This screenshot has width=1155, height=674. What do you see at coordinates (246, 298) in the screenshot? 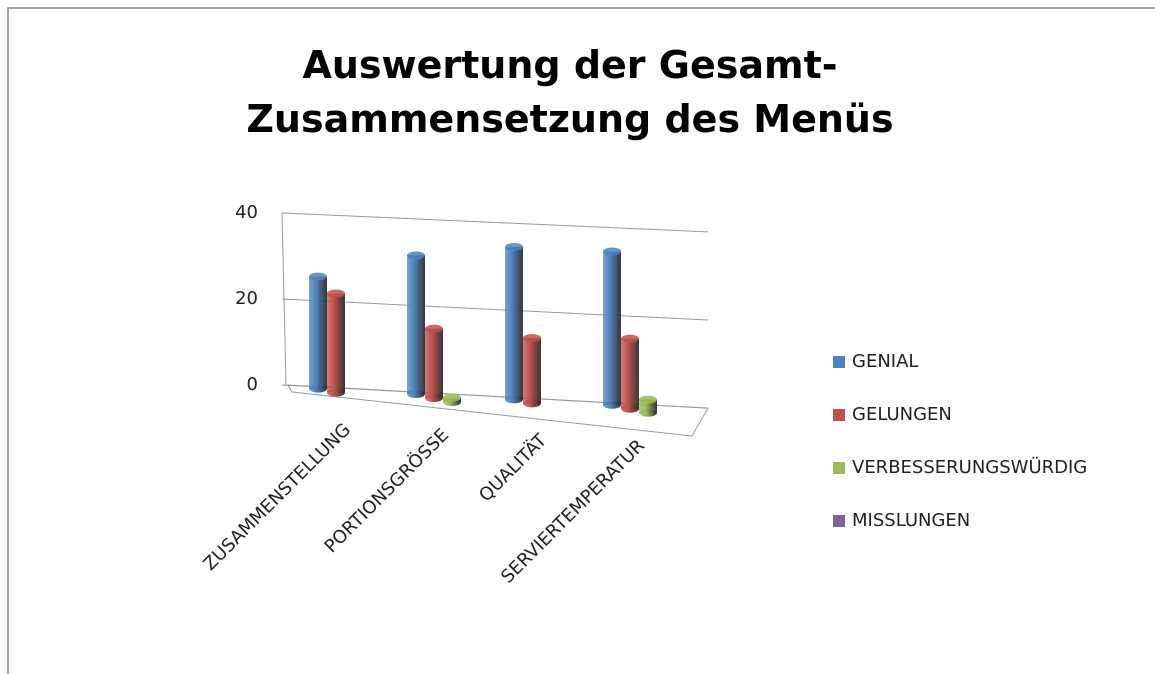
I see `y-tick-label: 20` at bounding box center [246, 298].